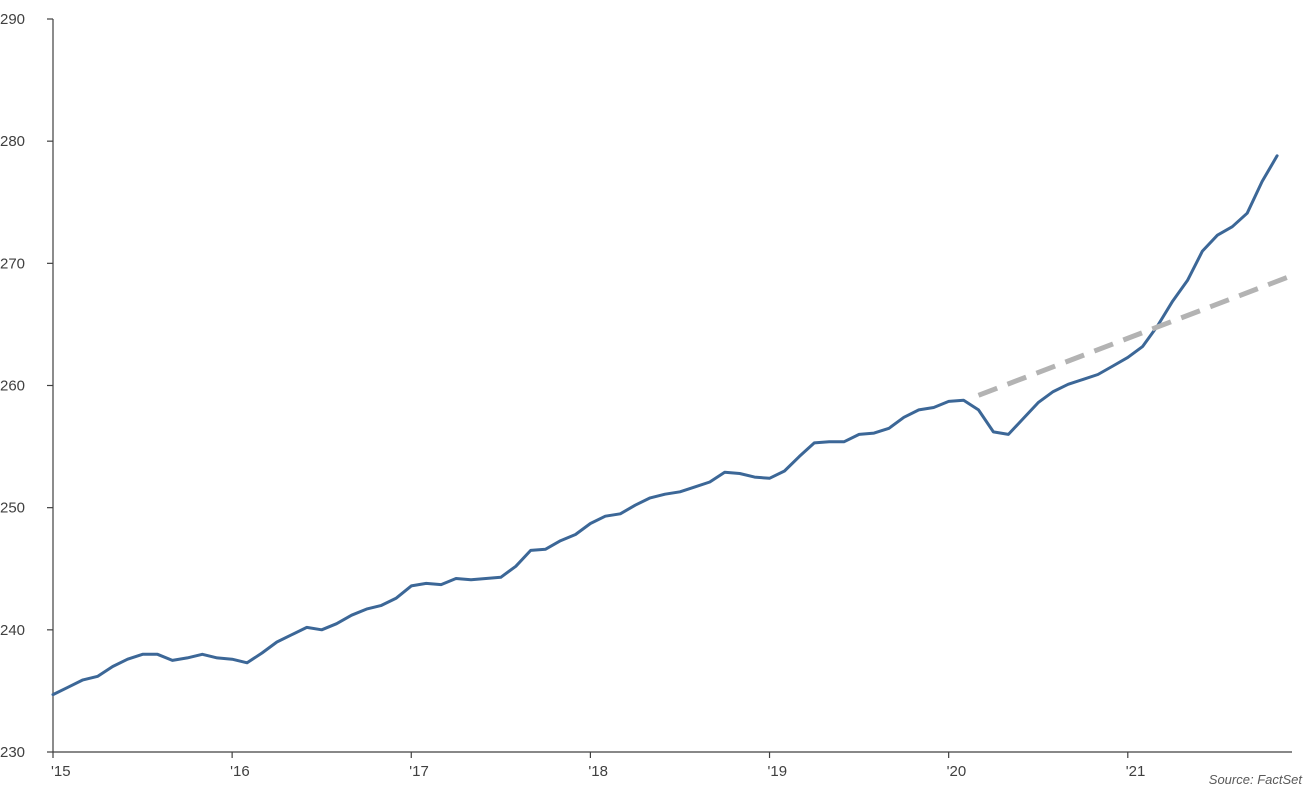 This screenshot has width=1310, height=789. What do you see at coordinates (12, 508) in the screenshot?
I see `y-tick-label: 250` at bounding box center [12, 508].